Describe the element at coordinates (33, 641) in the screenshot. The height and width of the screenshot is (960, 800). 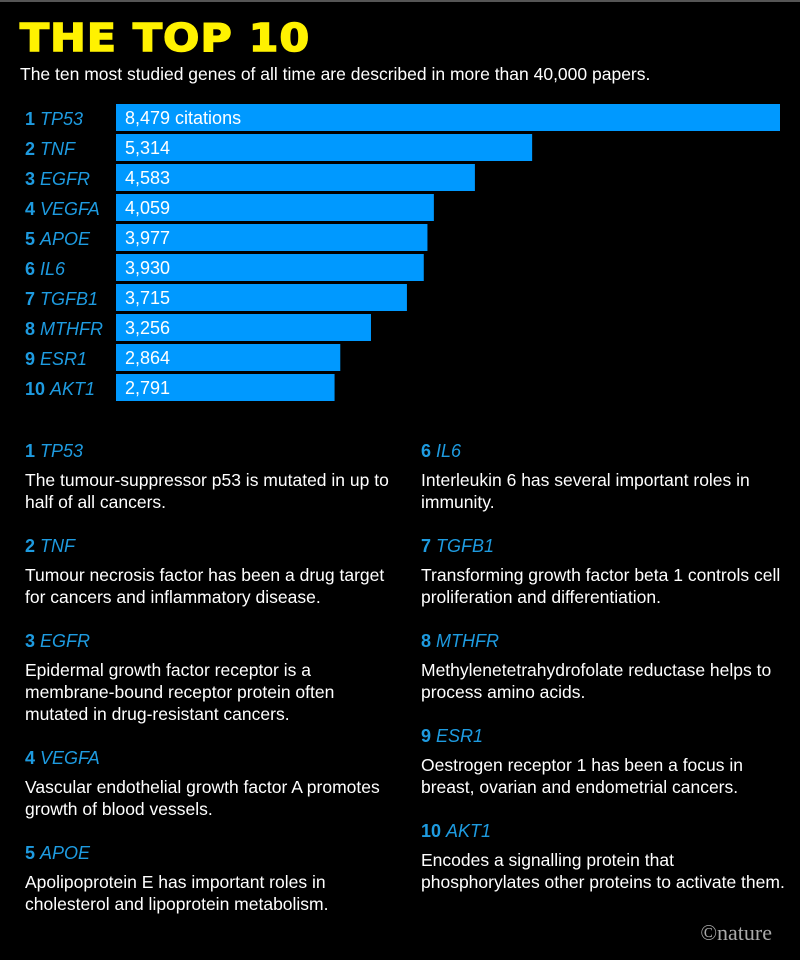
I see `gene-rank: 3` at that location.